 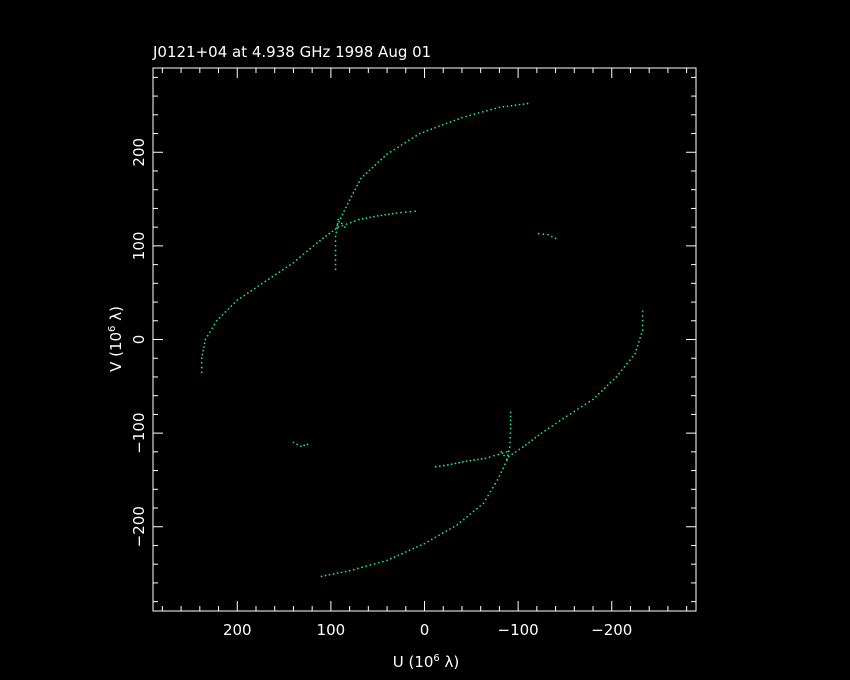 What do you see at coordinates (425, 630) in the screenshot?
I see `x-tick-label: 0` at bounding box center [425, 630].